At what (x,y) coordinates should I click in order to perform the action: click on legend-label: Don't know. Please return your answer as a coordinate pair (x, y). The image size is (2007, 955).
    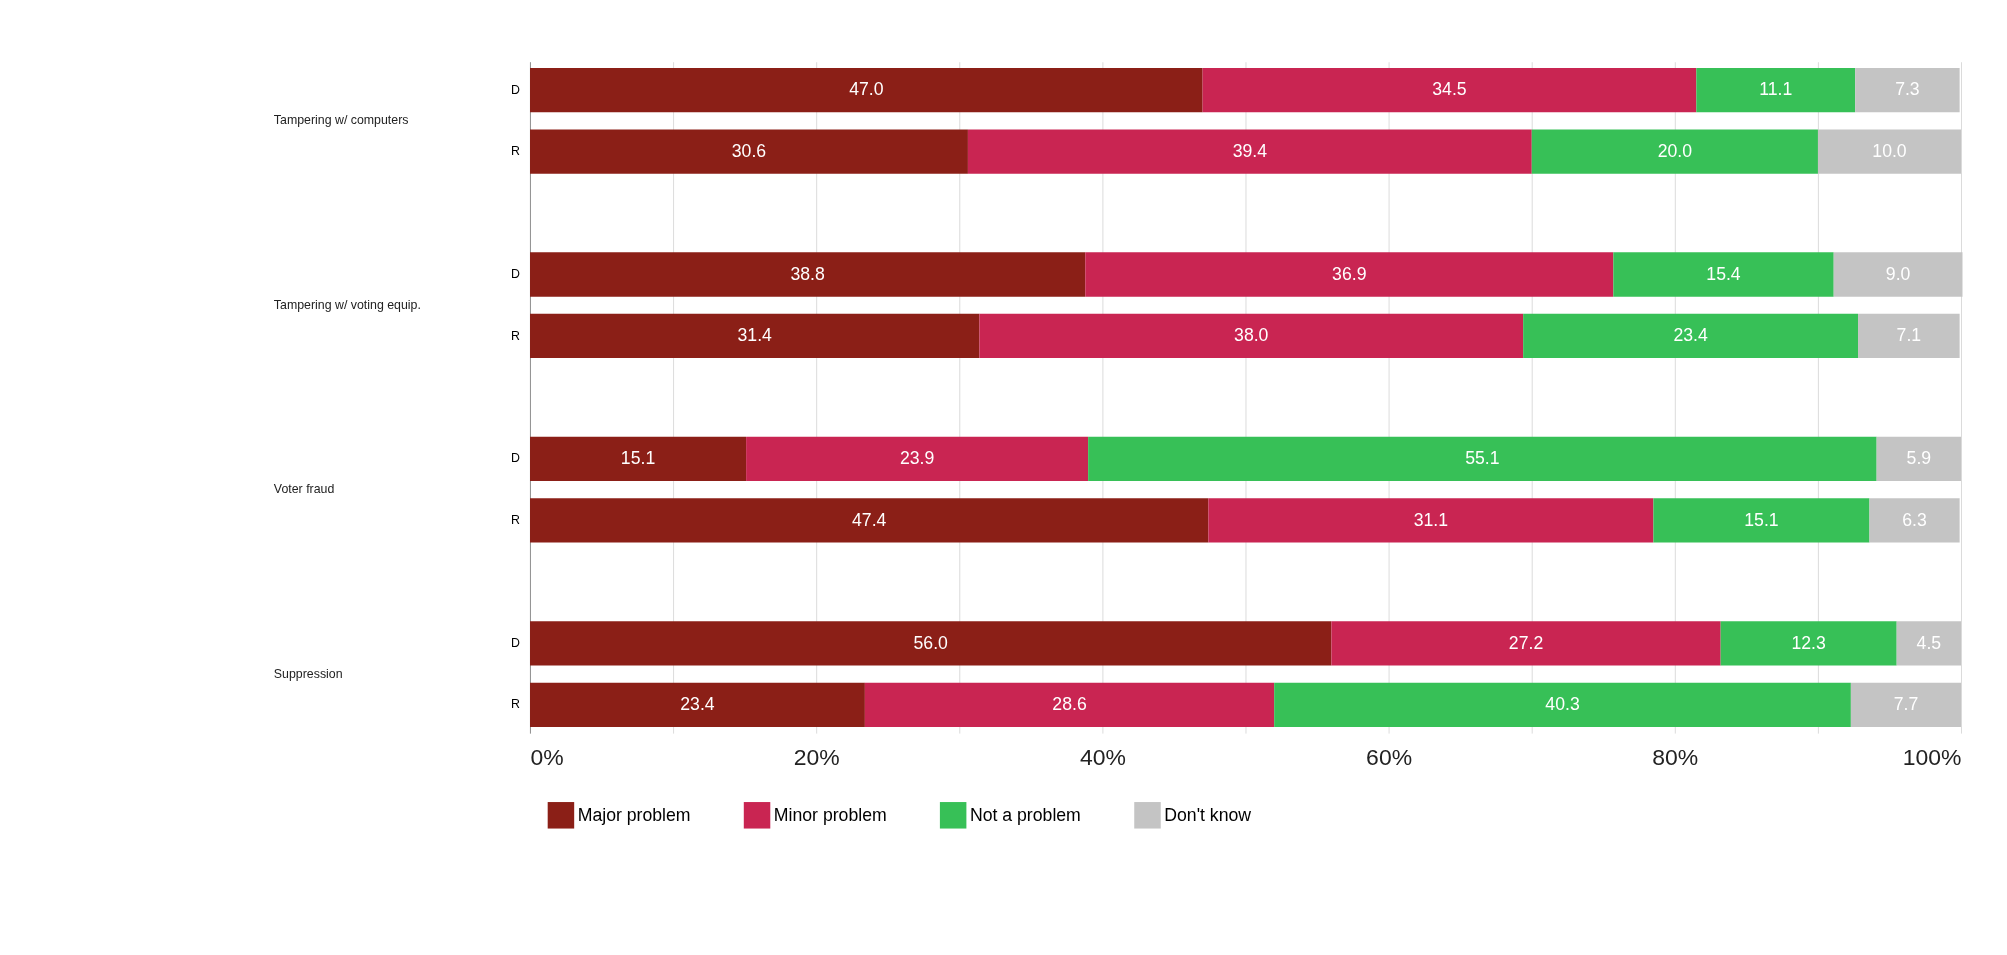
    Looking at the image, I should click on (1208, 814).